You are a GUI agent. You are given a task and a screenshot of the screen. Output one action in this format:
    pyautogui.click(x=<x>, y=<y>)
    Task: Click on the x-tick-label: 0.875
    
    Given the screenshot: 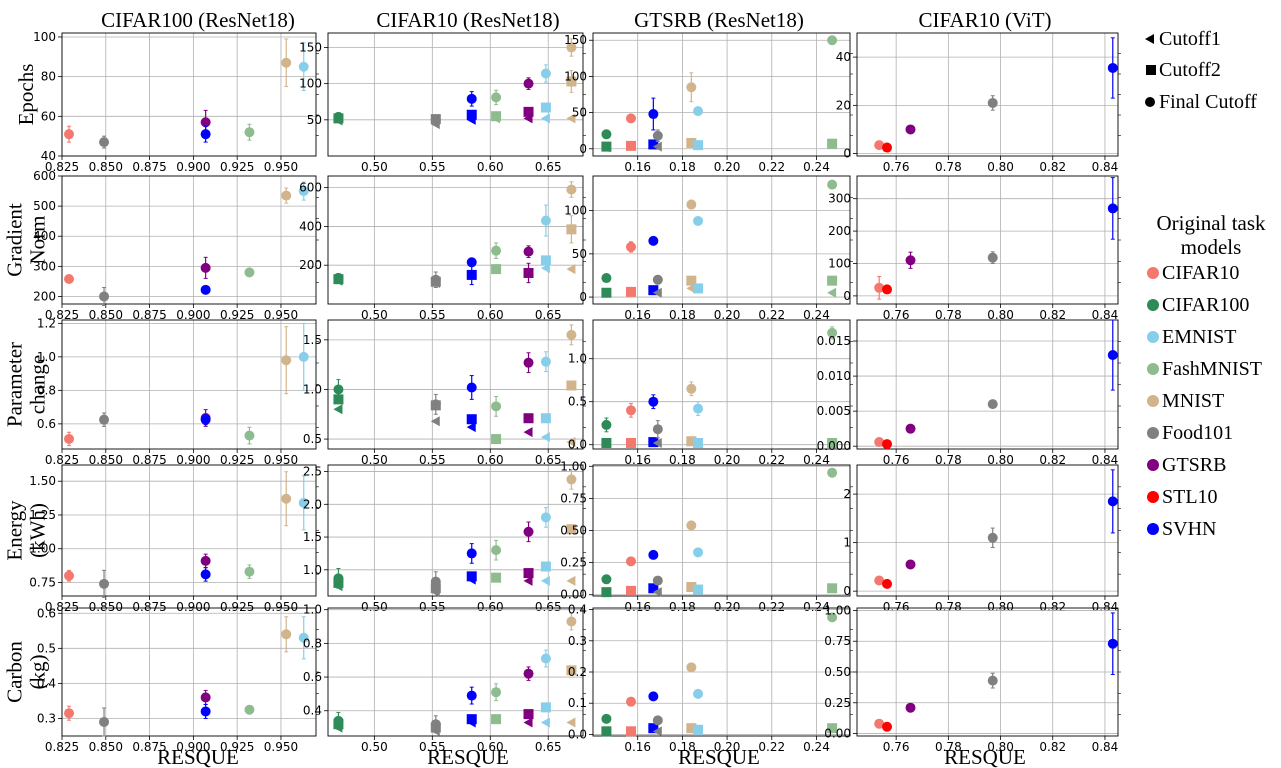 What is the action you would take?
    pyautogui.click(x=149, y=315)
    